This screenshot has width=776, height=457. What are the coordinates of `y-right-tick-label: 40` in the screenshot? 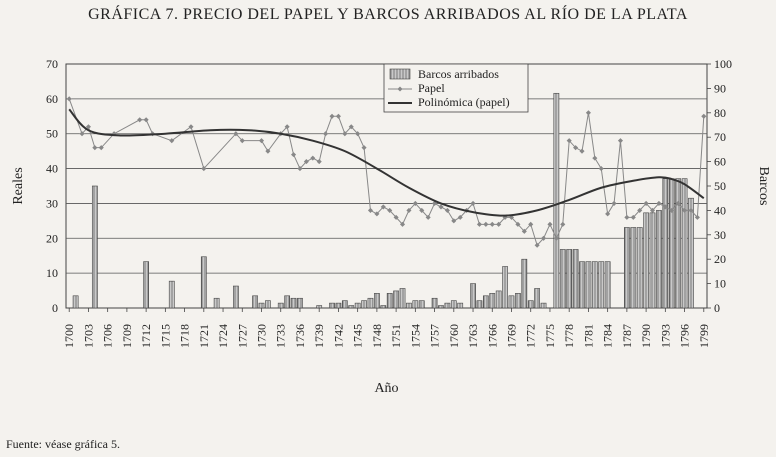 It's located at (720, 210).